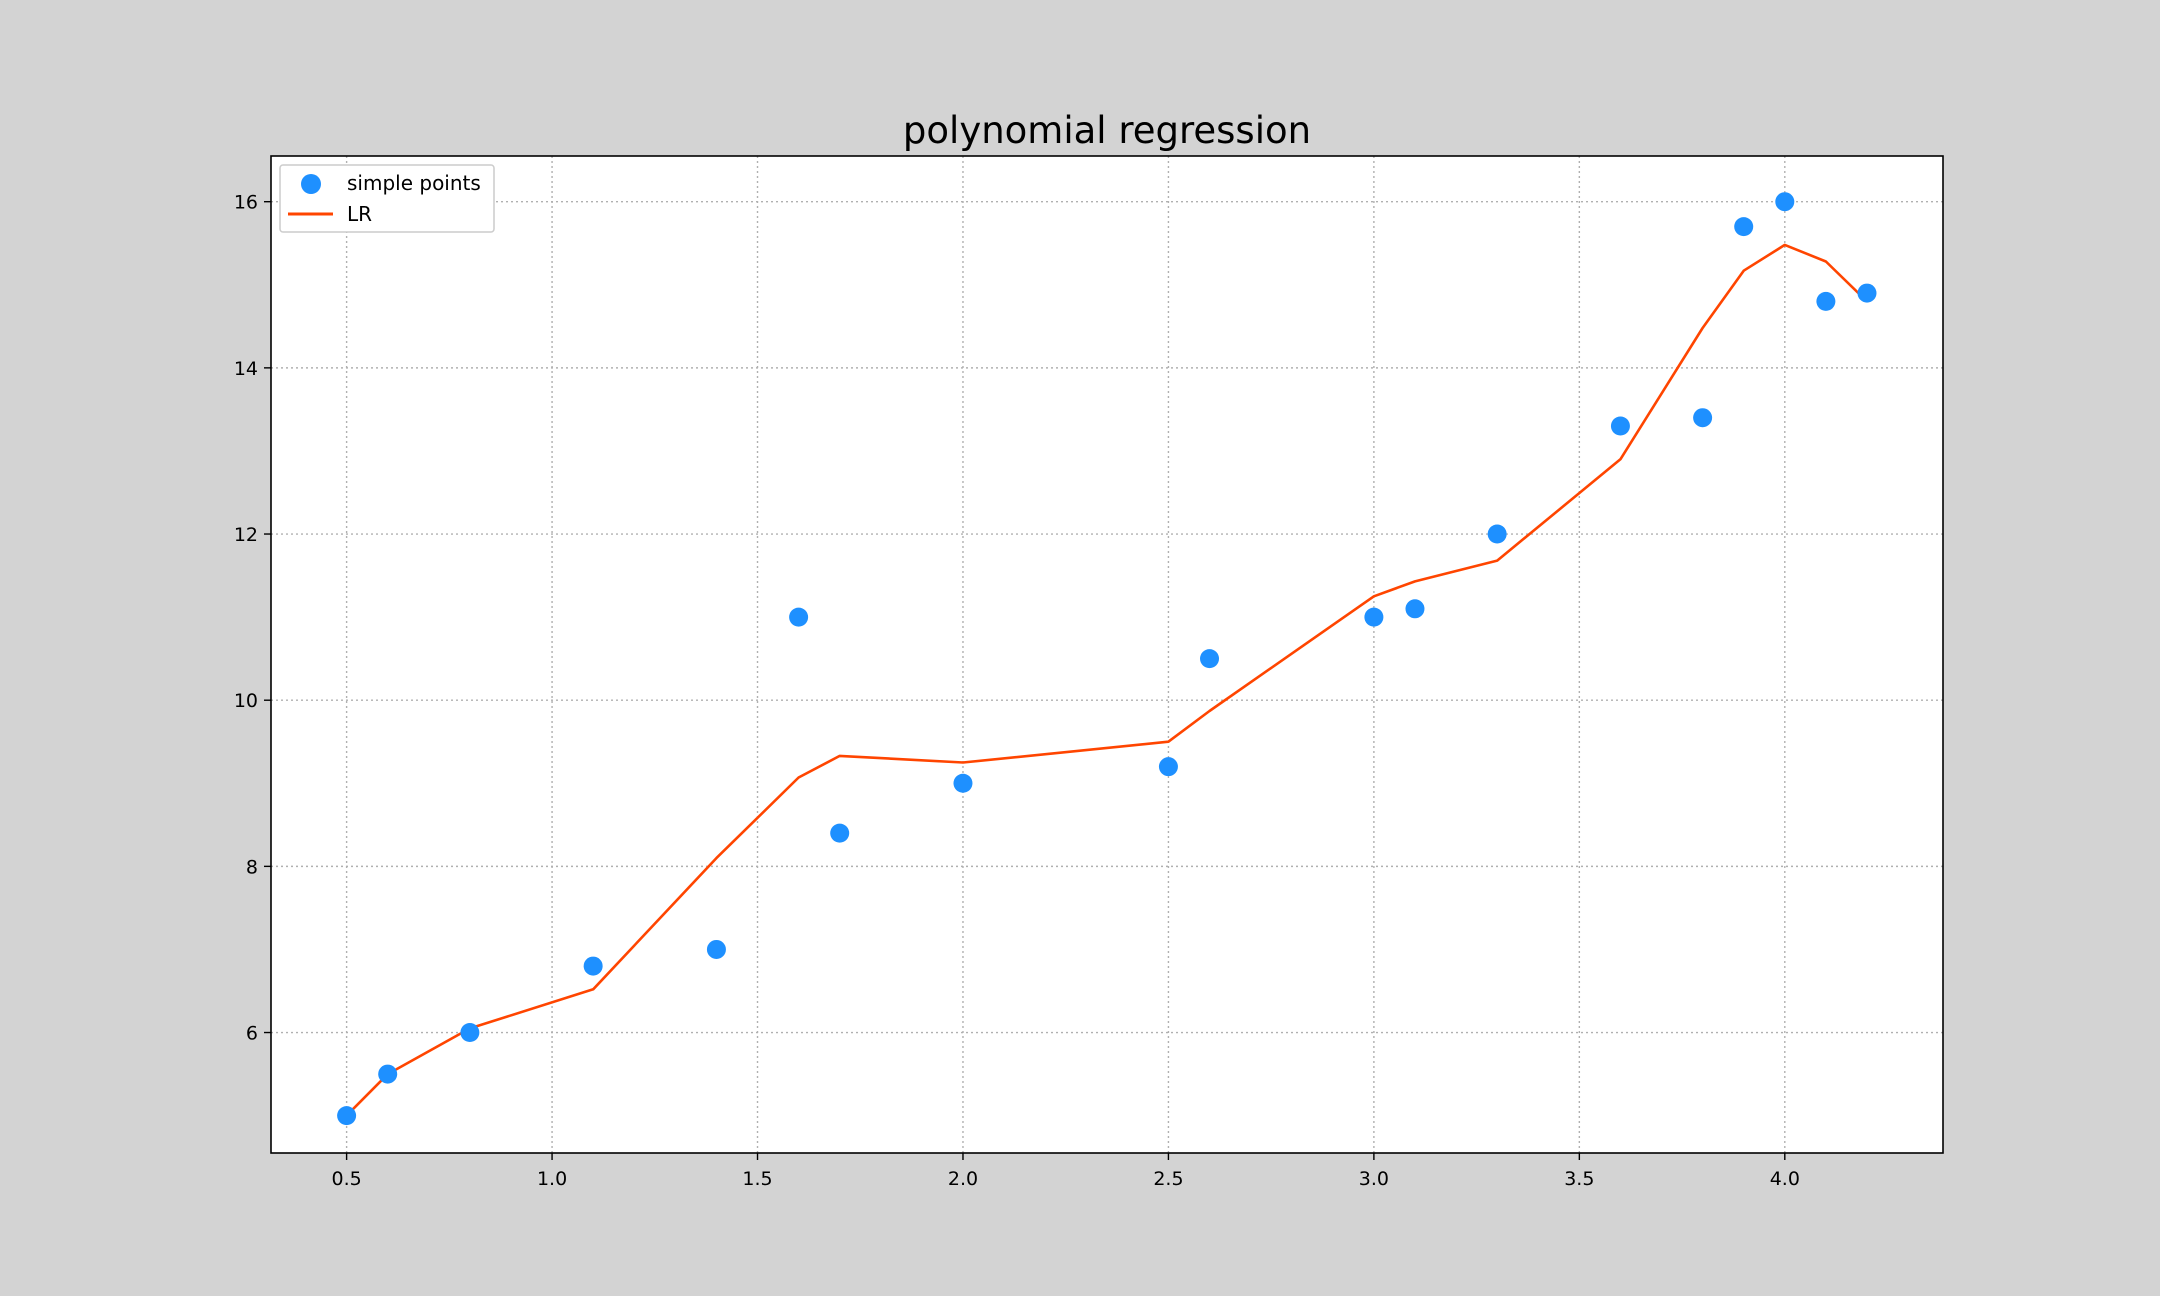  Describe the element at coordinates (1579, 1179) in the screenshot. I see `x-tick-label: 3.5` at that location.